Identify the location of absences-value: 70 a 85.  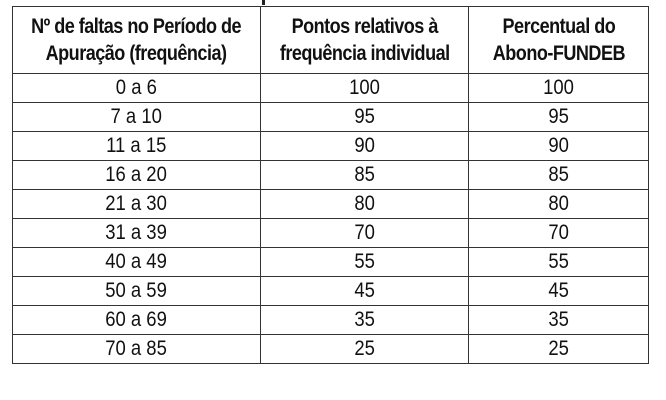
(136, 348).